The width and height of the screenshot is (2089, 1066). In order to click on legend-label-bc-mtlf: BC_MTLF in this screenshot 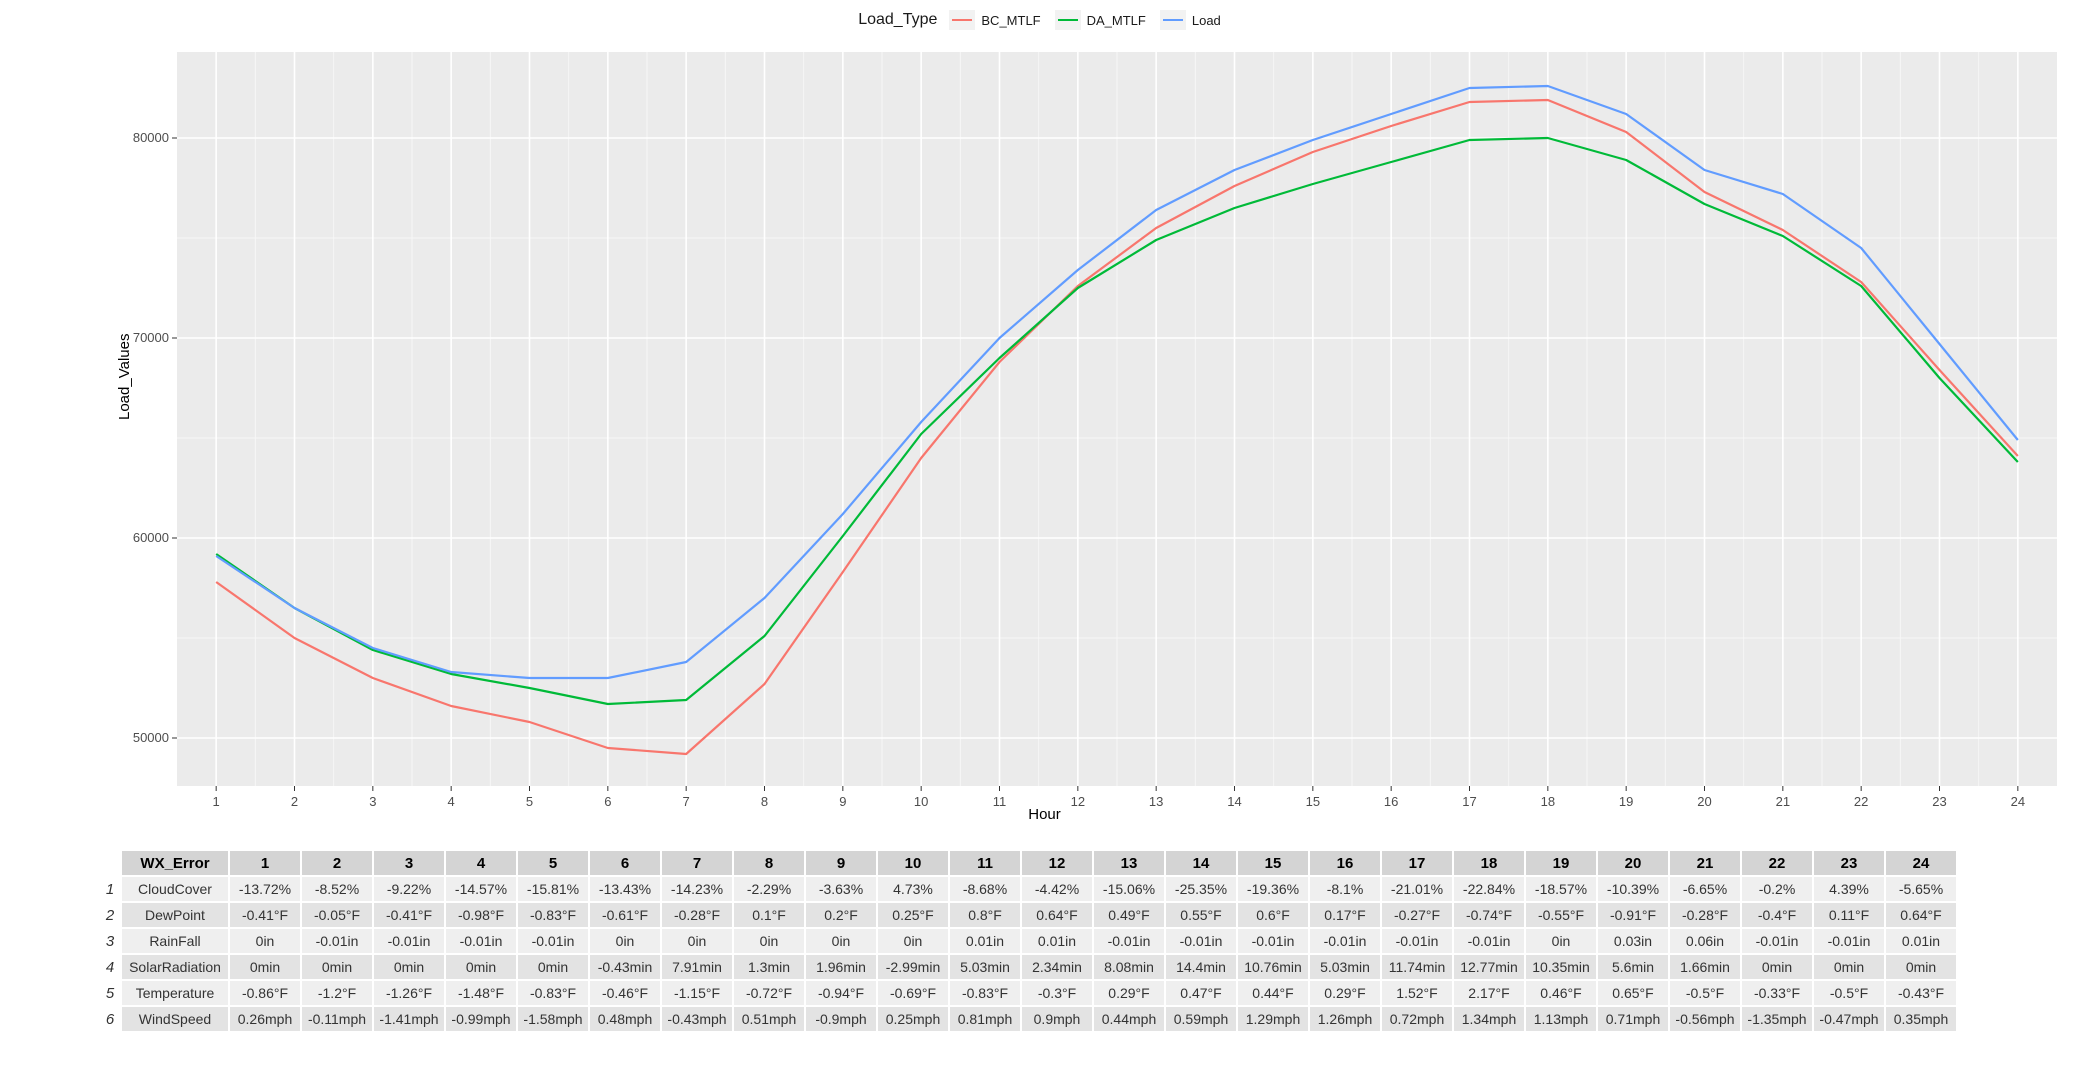, I will do `click(1011, 20)`.